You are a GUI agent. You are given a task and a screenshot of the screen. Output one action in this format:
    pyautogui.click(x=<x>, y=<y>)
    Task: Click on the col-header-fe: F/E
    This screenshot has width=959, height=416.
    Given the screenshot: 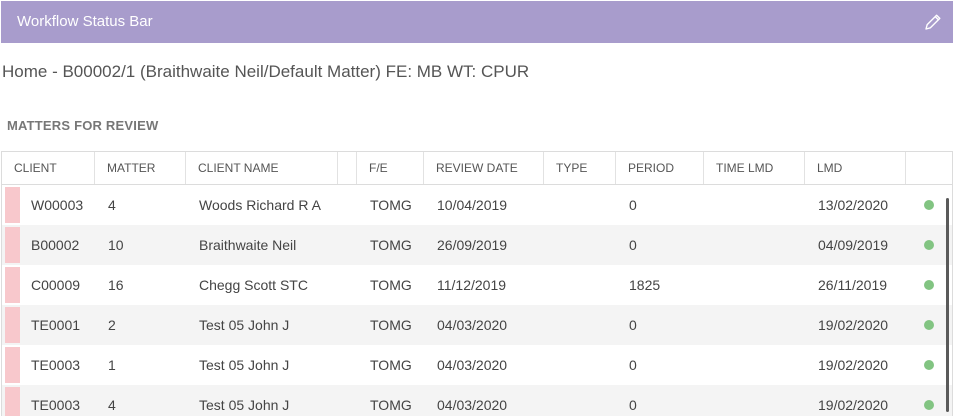 What is the action you would take?
    pyautogui.click(x=390, y=168)
    